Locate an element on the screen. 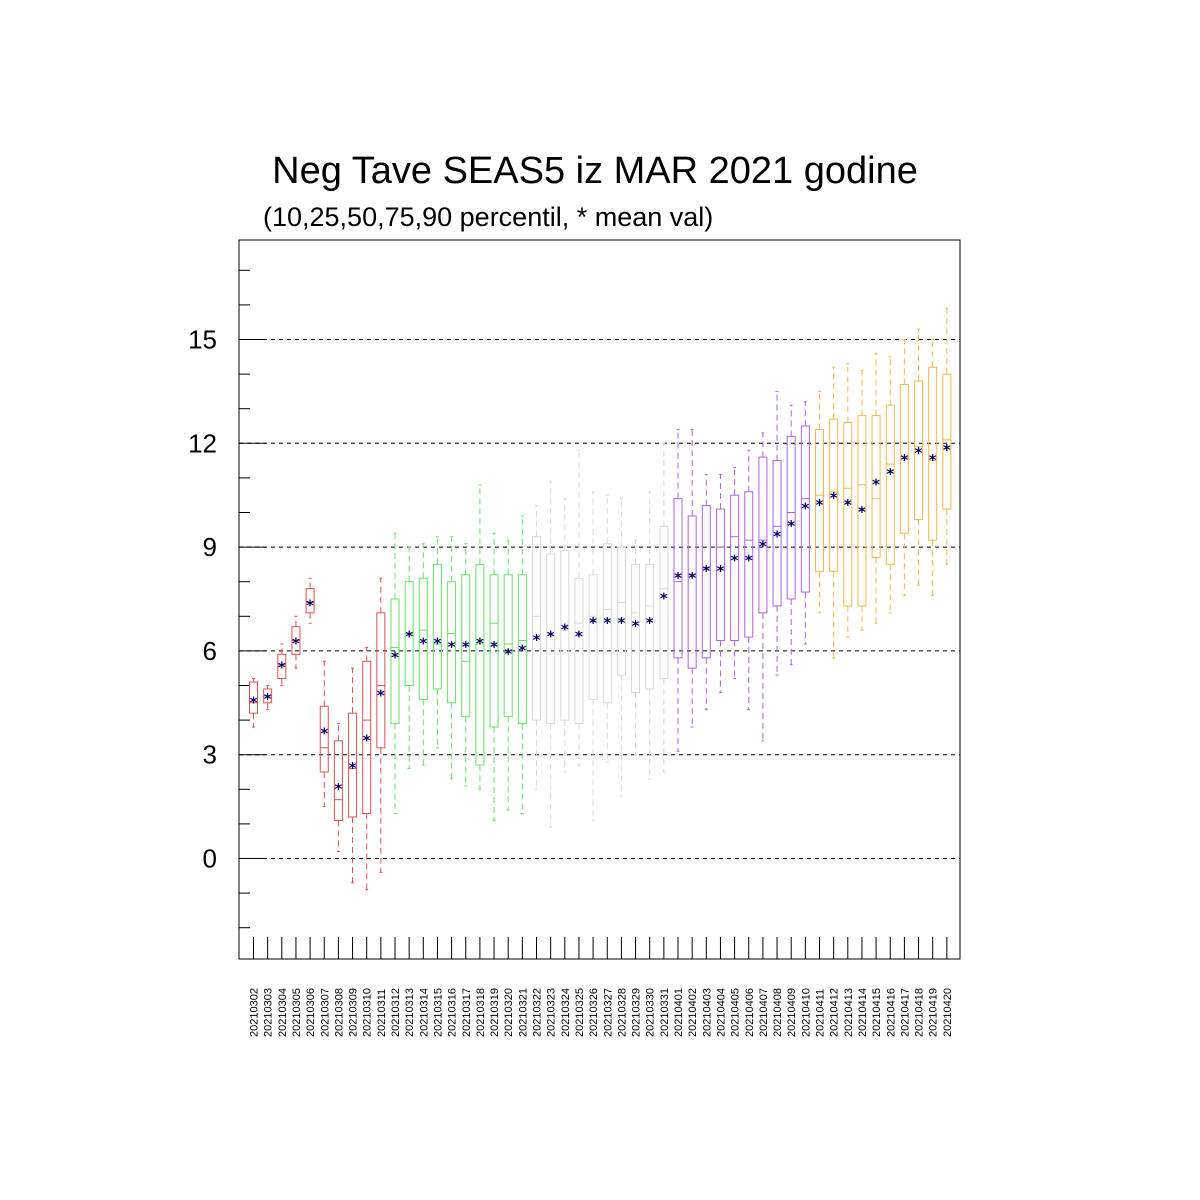 The width and height of the screenshot is (1200, 1200). x-tick-label: 20210316 is located at coordinates (453, 1012).